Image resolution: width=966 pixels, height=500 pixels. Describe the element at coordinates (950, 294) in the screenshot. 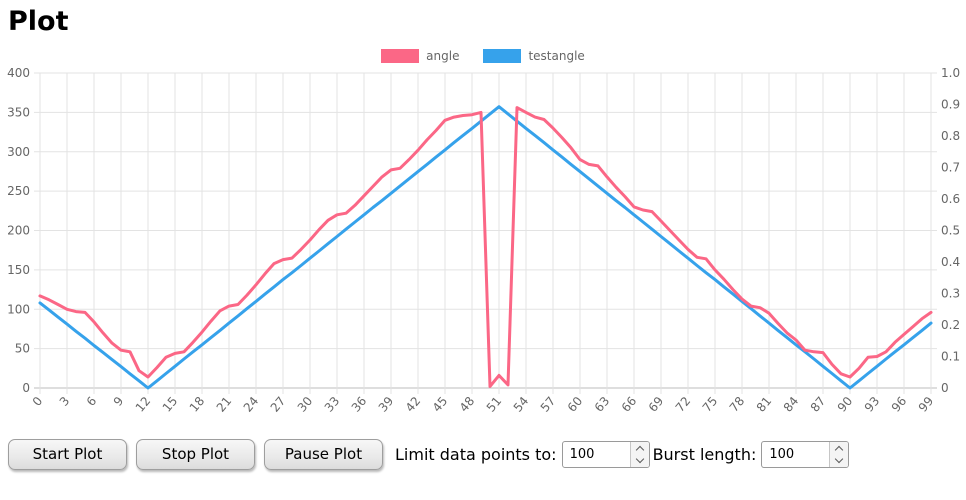

I see `y-right-tick-label: 0.3` at that location.